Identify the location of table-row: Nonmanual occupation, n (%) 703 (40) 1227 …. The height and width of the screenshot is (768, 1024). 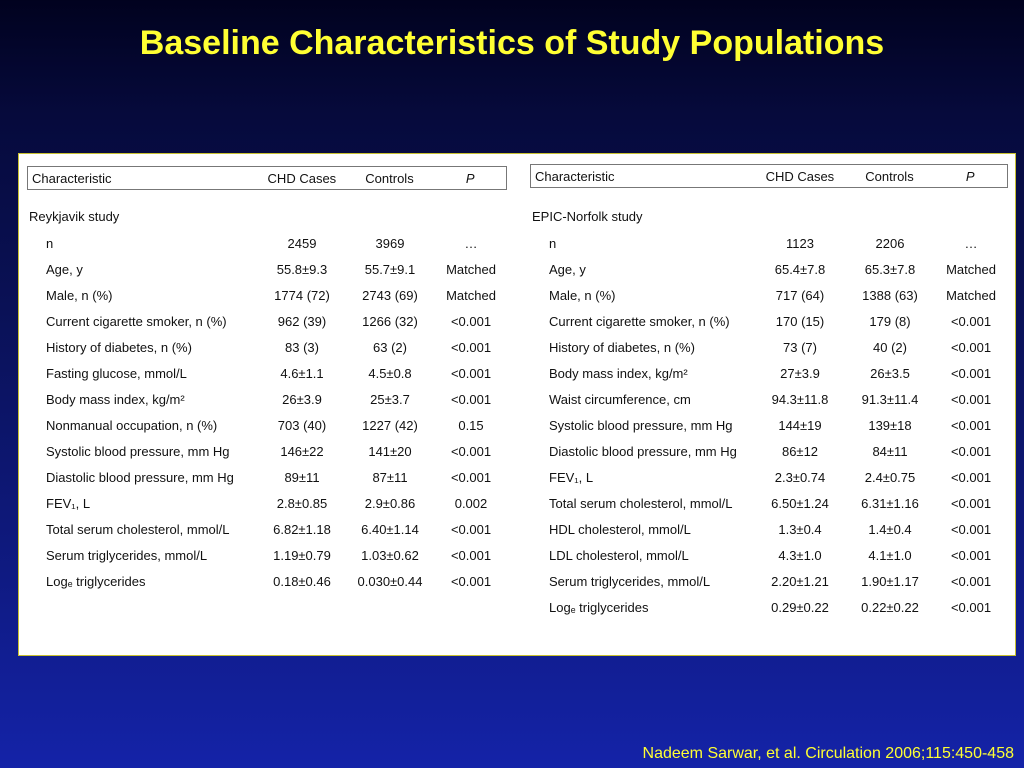
(267, 425).